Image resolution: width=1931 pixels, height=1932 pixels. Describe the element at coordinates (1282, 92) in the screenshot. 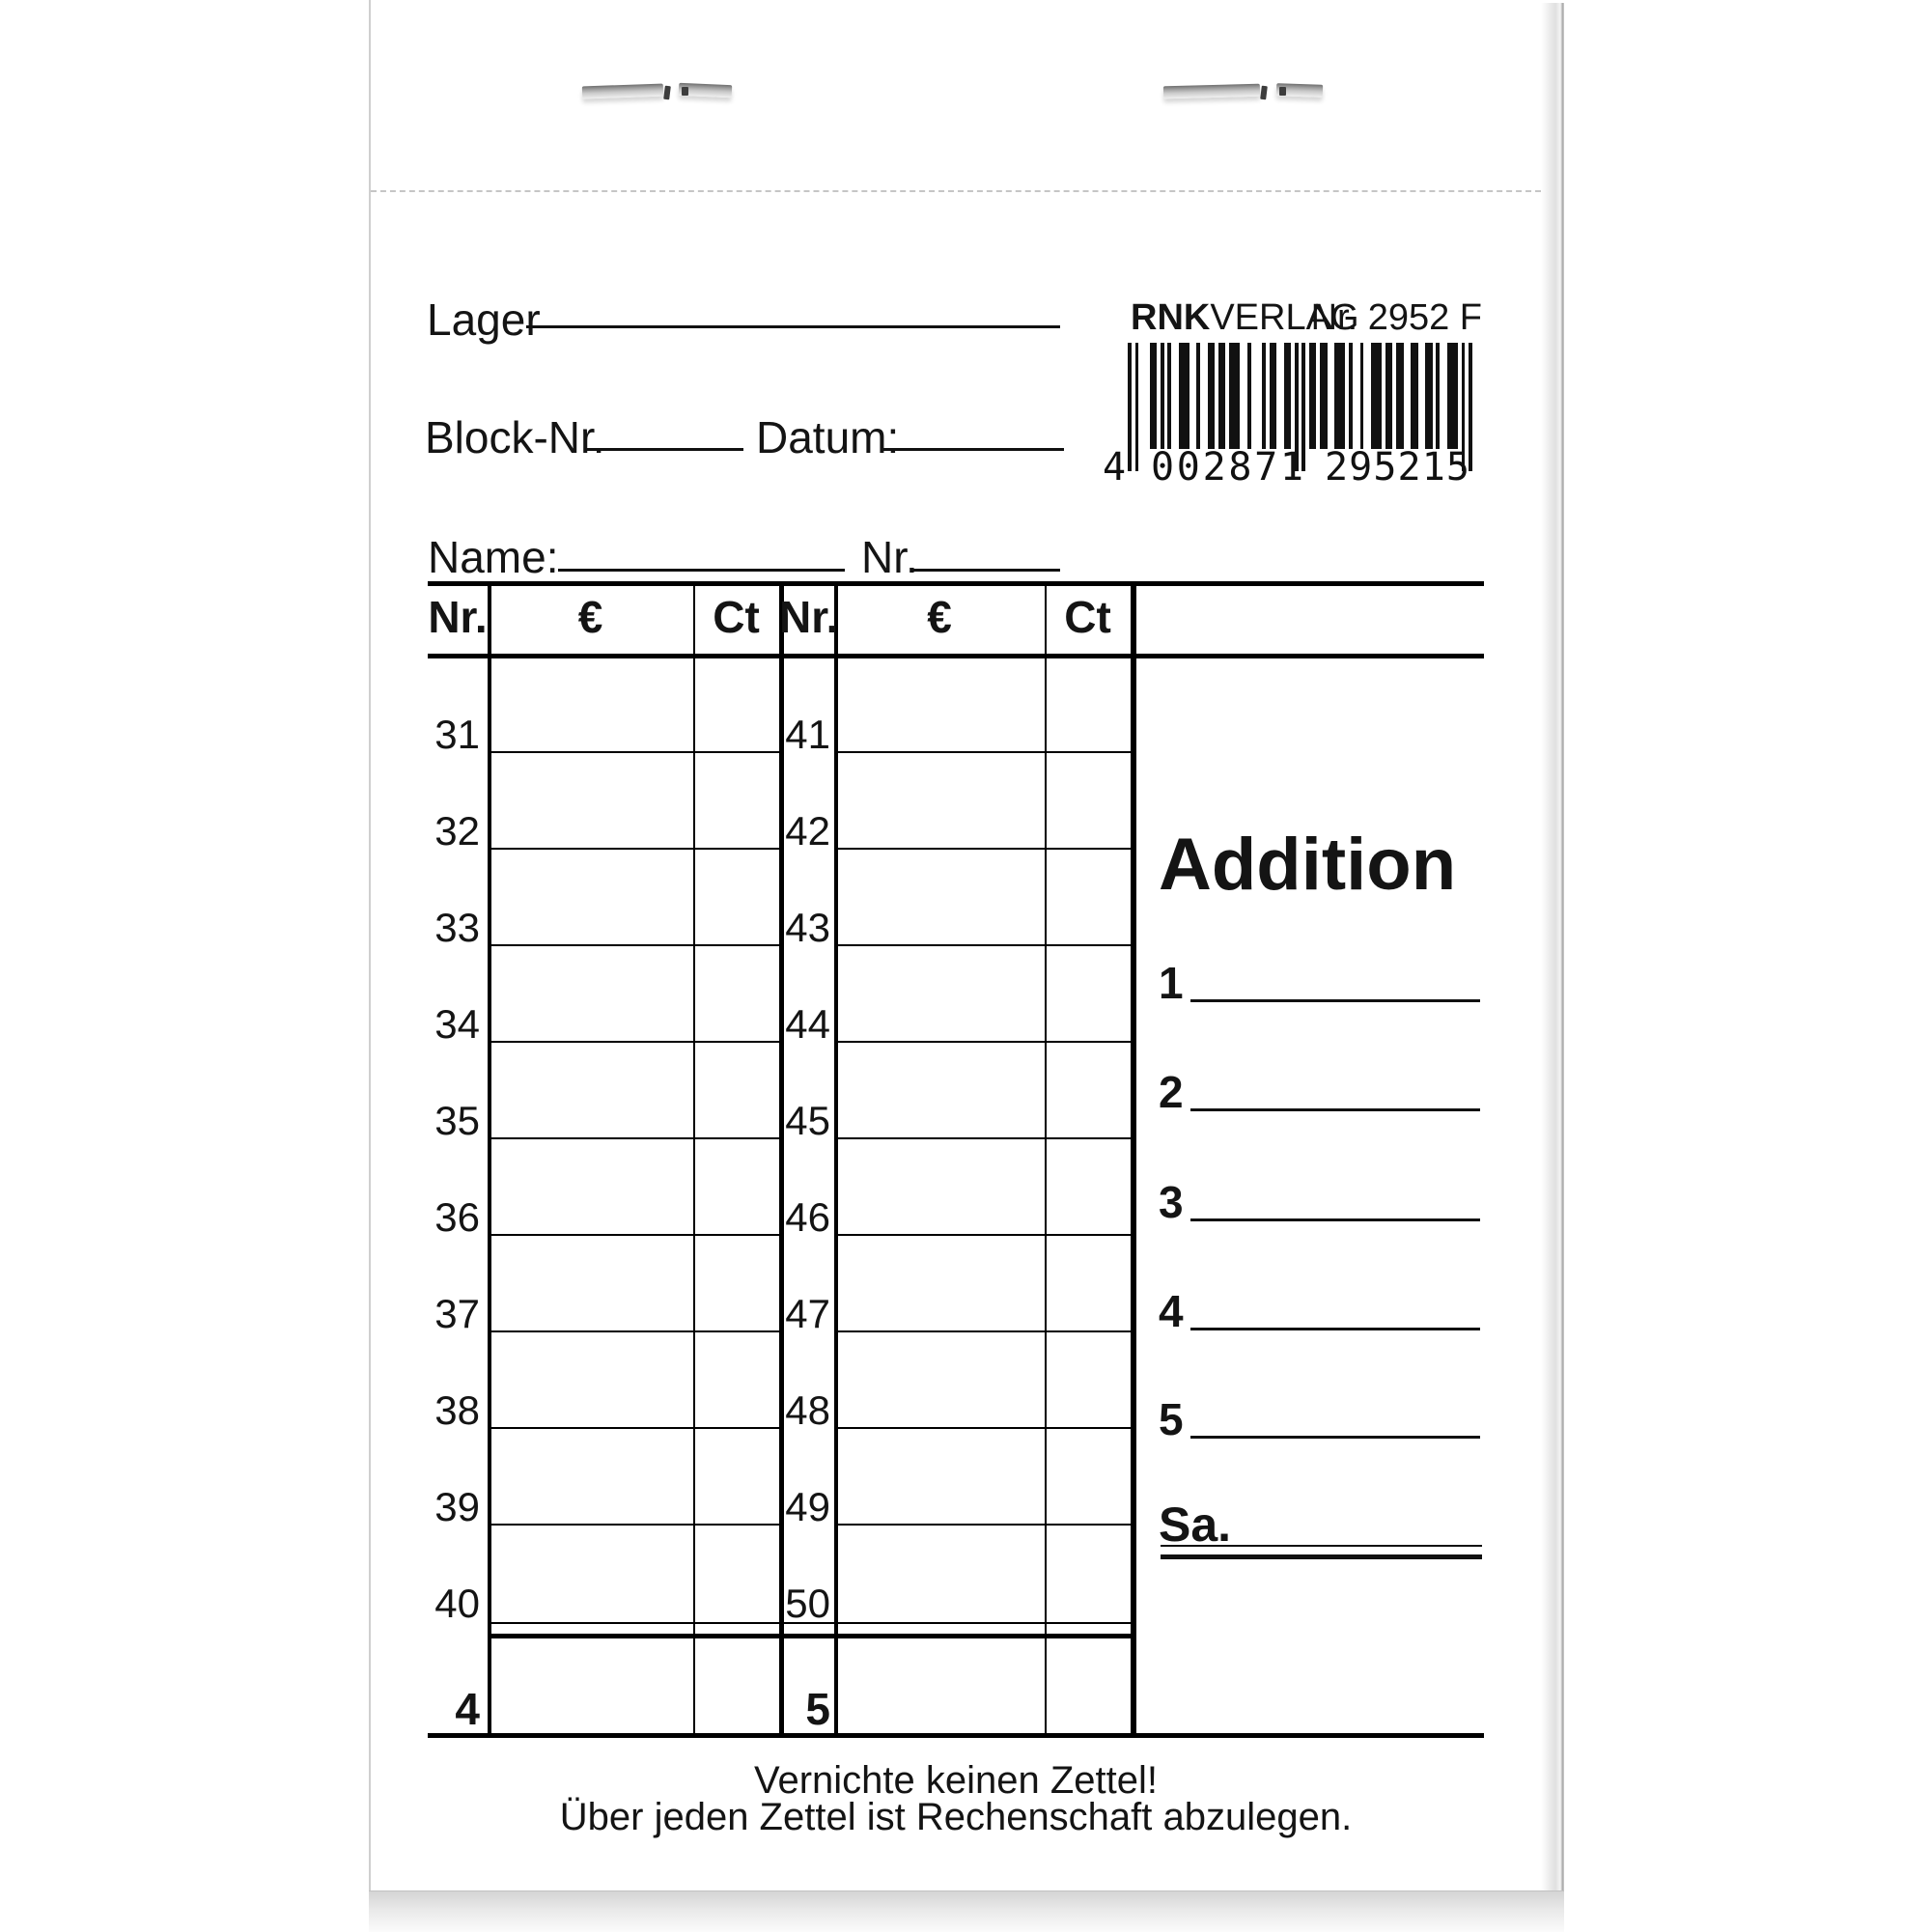

I see `staple-right-notch-icon` at that location.